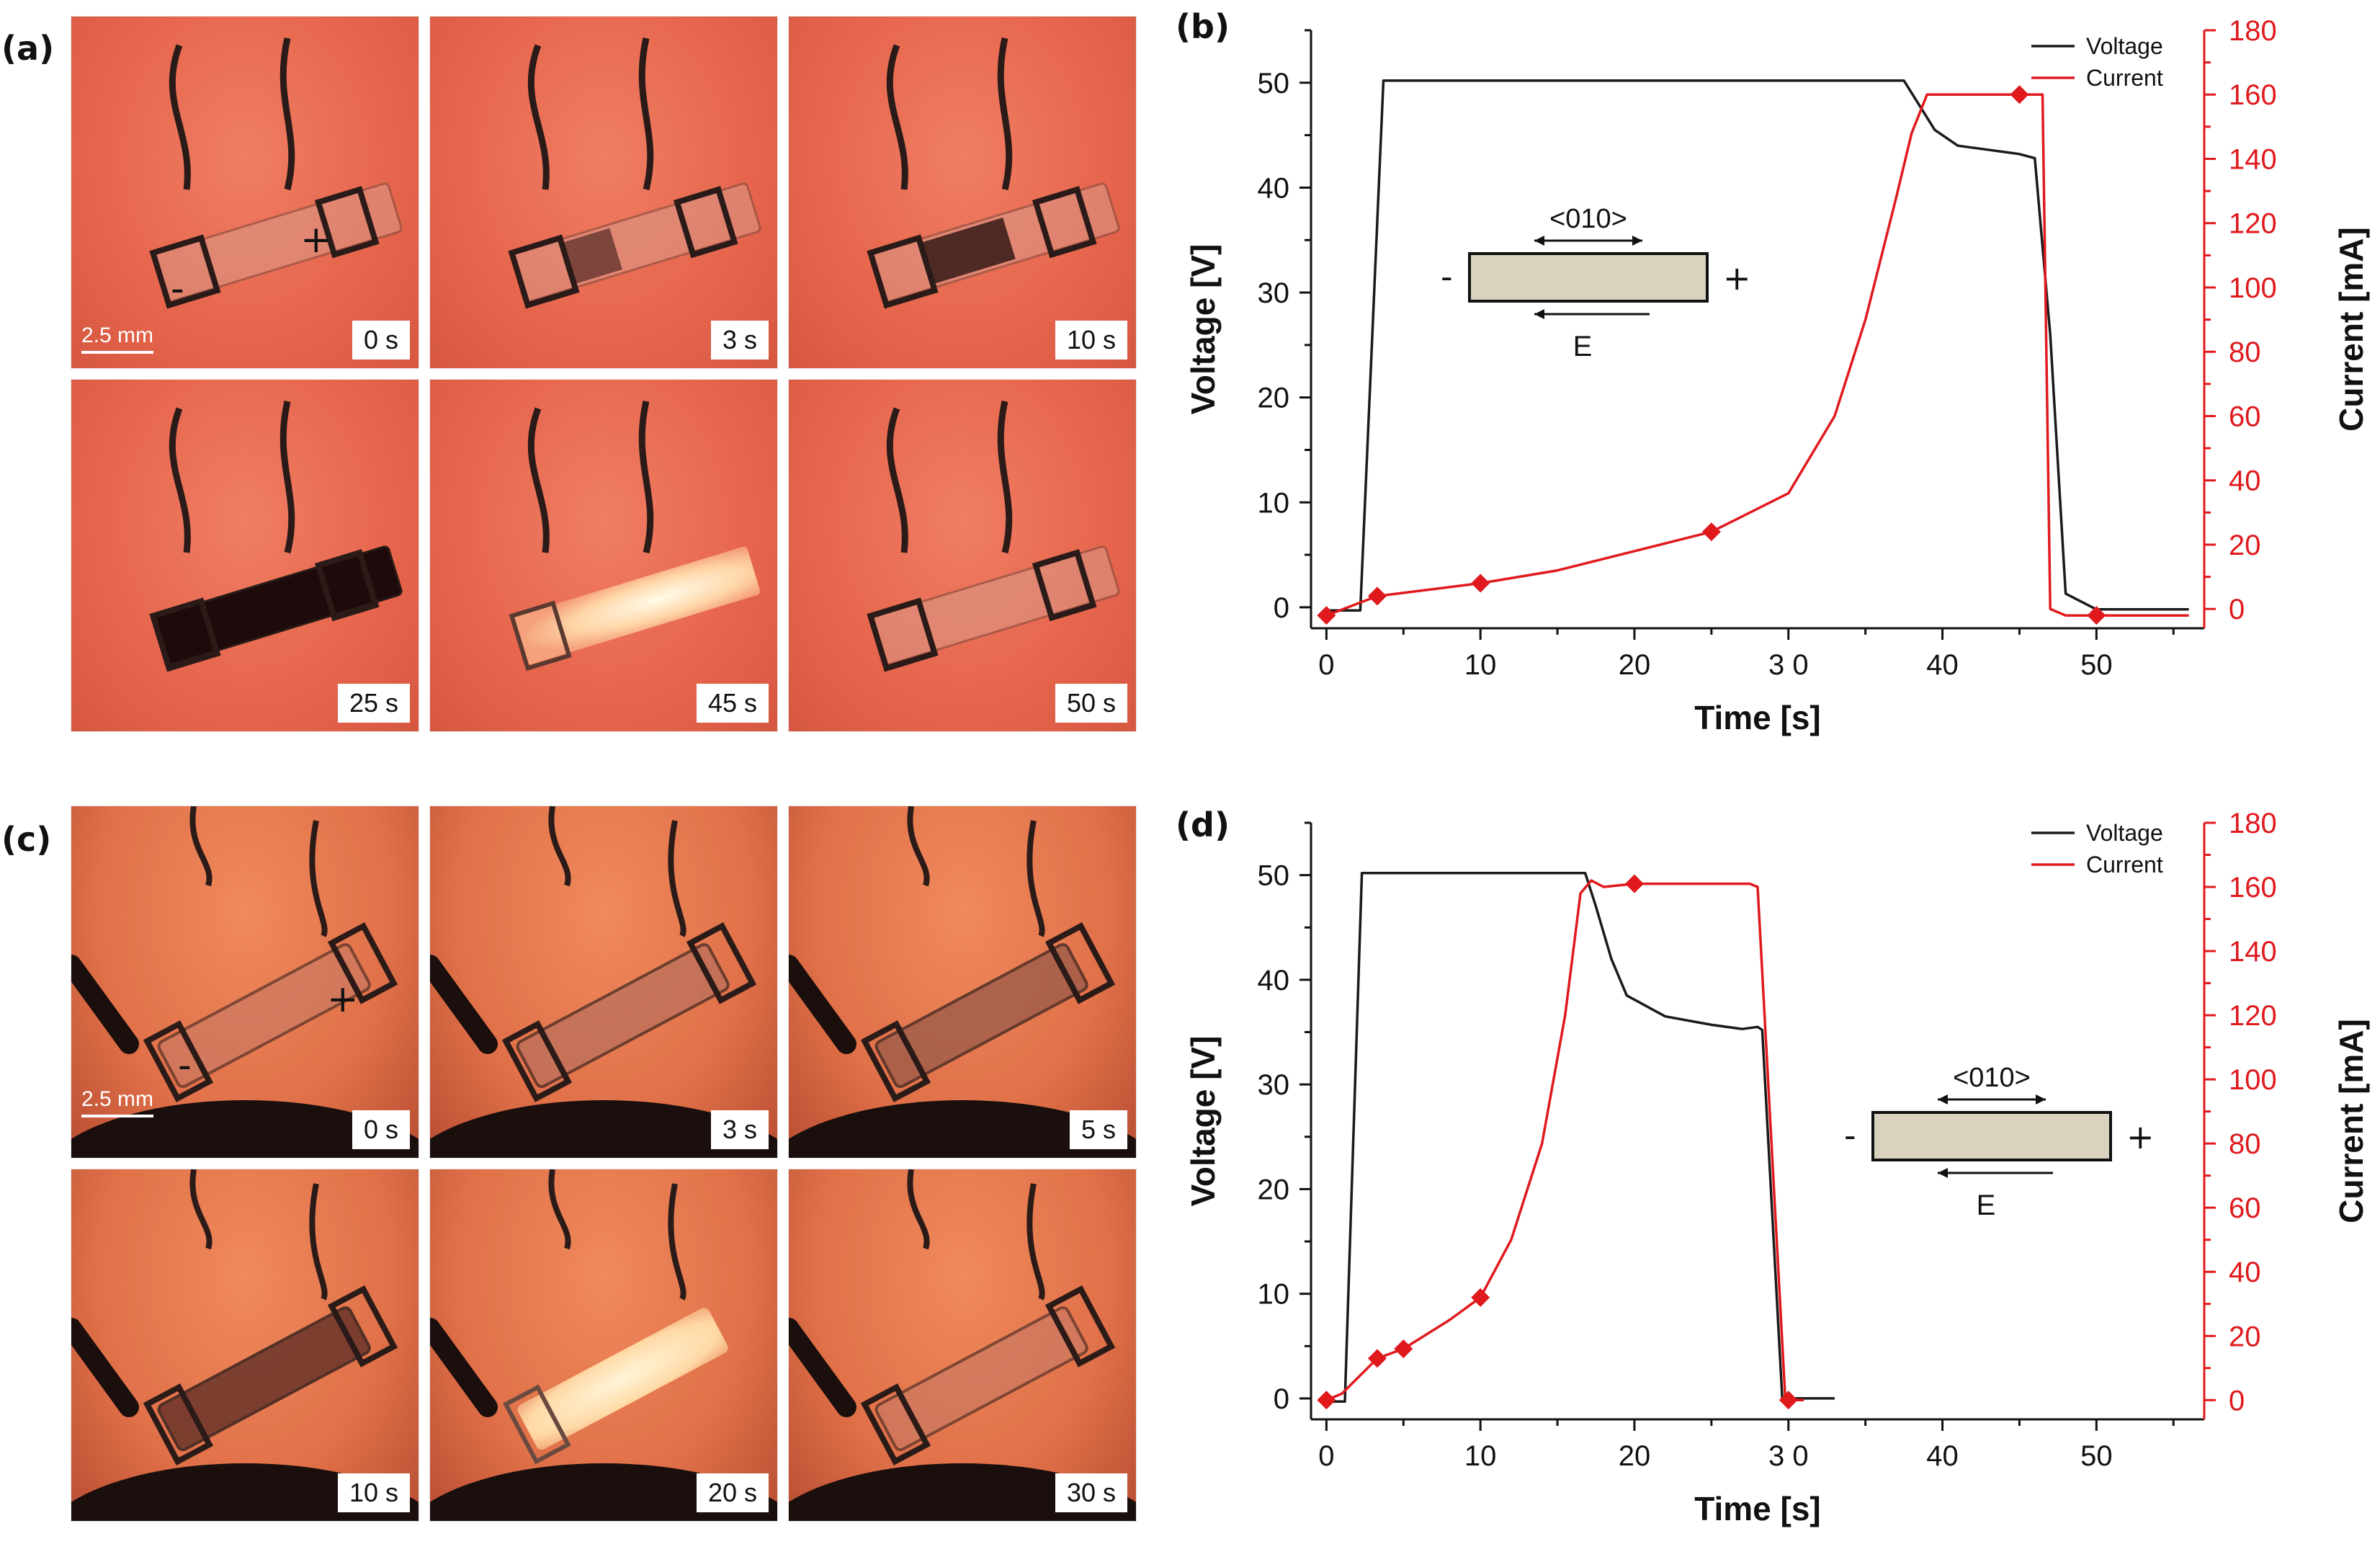 This screenshot has width=2380, height=1544. I want to click on time-label: 20 s, so click(732, 1492).